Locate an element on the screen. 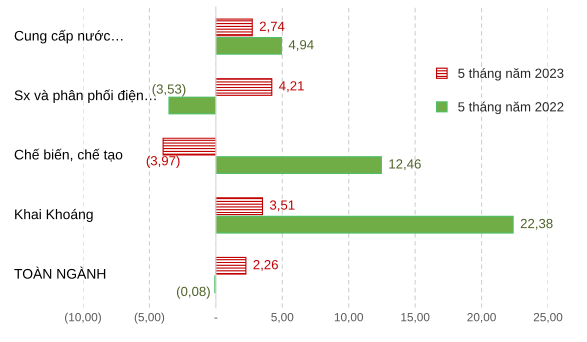 This screenshot has width=587, height=342. data-label: 2,74 is located at coordinates (272, 27).